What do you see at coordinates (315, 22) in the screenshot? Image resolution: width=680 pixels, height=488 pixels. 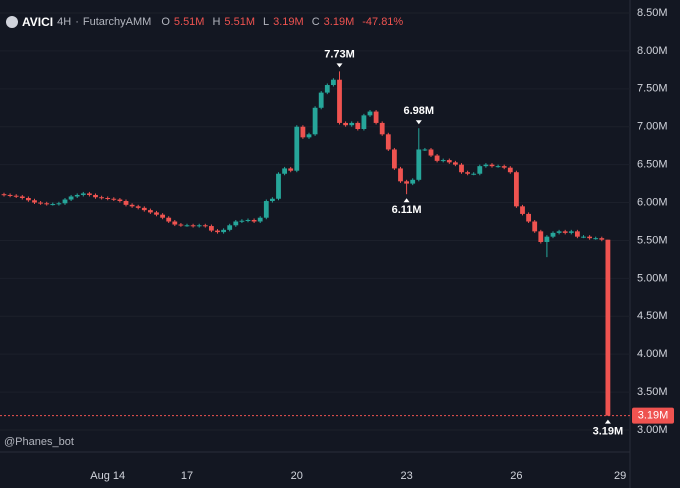 I see `ohlc-key: C` at bounding box center [315, 22].